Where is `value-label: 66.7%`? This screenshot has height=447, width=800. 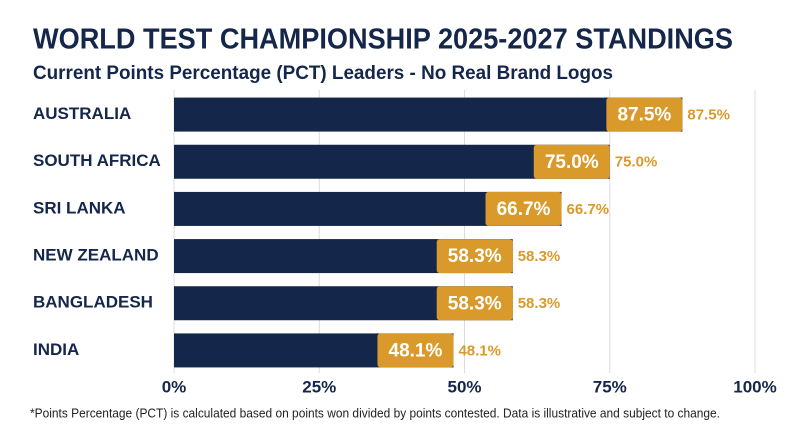
value-label: 66.7% is located at coordinates (524, 209).